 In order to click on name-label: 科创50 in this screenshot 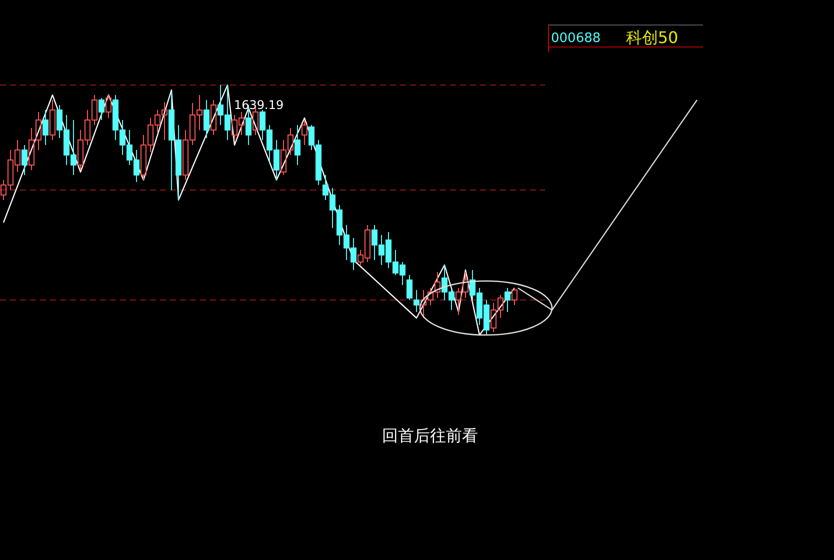, I will do `click(652, 37)`.